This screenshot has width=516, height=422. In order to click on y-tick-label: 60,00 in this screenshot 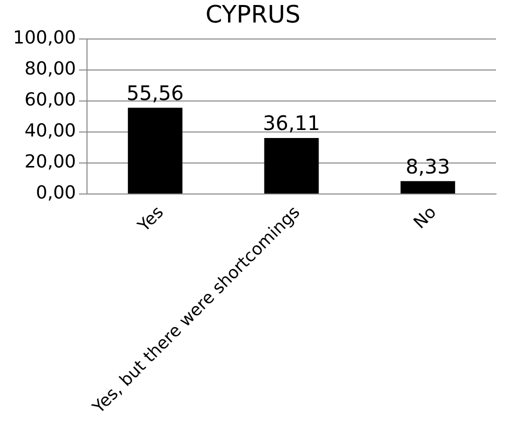, I will do `click(50, 100)`.